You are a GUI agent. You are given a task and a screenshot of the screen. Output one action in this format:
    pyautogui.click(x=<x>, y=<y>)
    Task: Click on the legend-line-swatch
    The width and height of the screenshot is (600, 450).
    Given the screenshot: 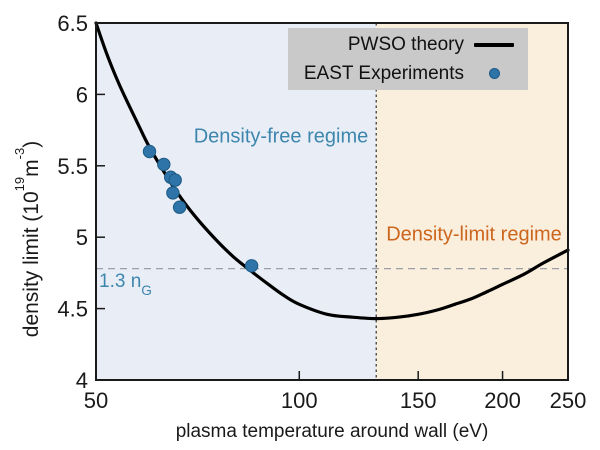 What is the action you would take?
    pyautogui.click(x=494, y=44)
    